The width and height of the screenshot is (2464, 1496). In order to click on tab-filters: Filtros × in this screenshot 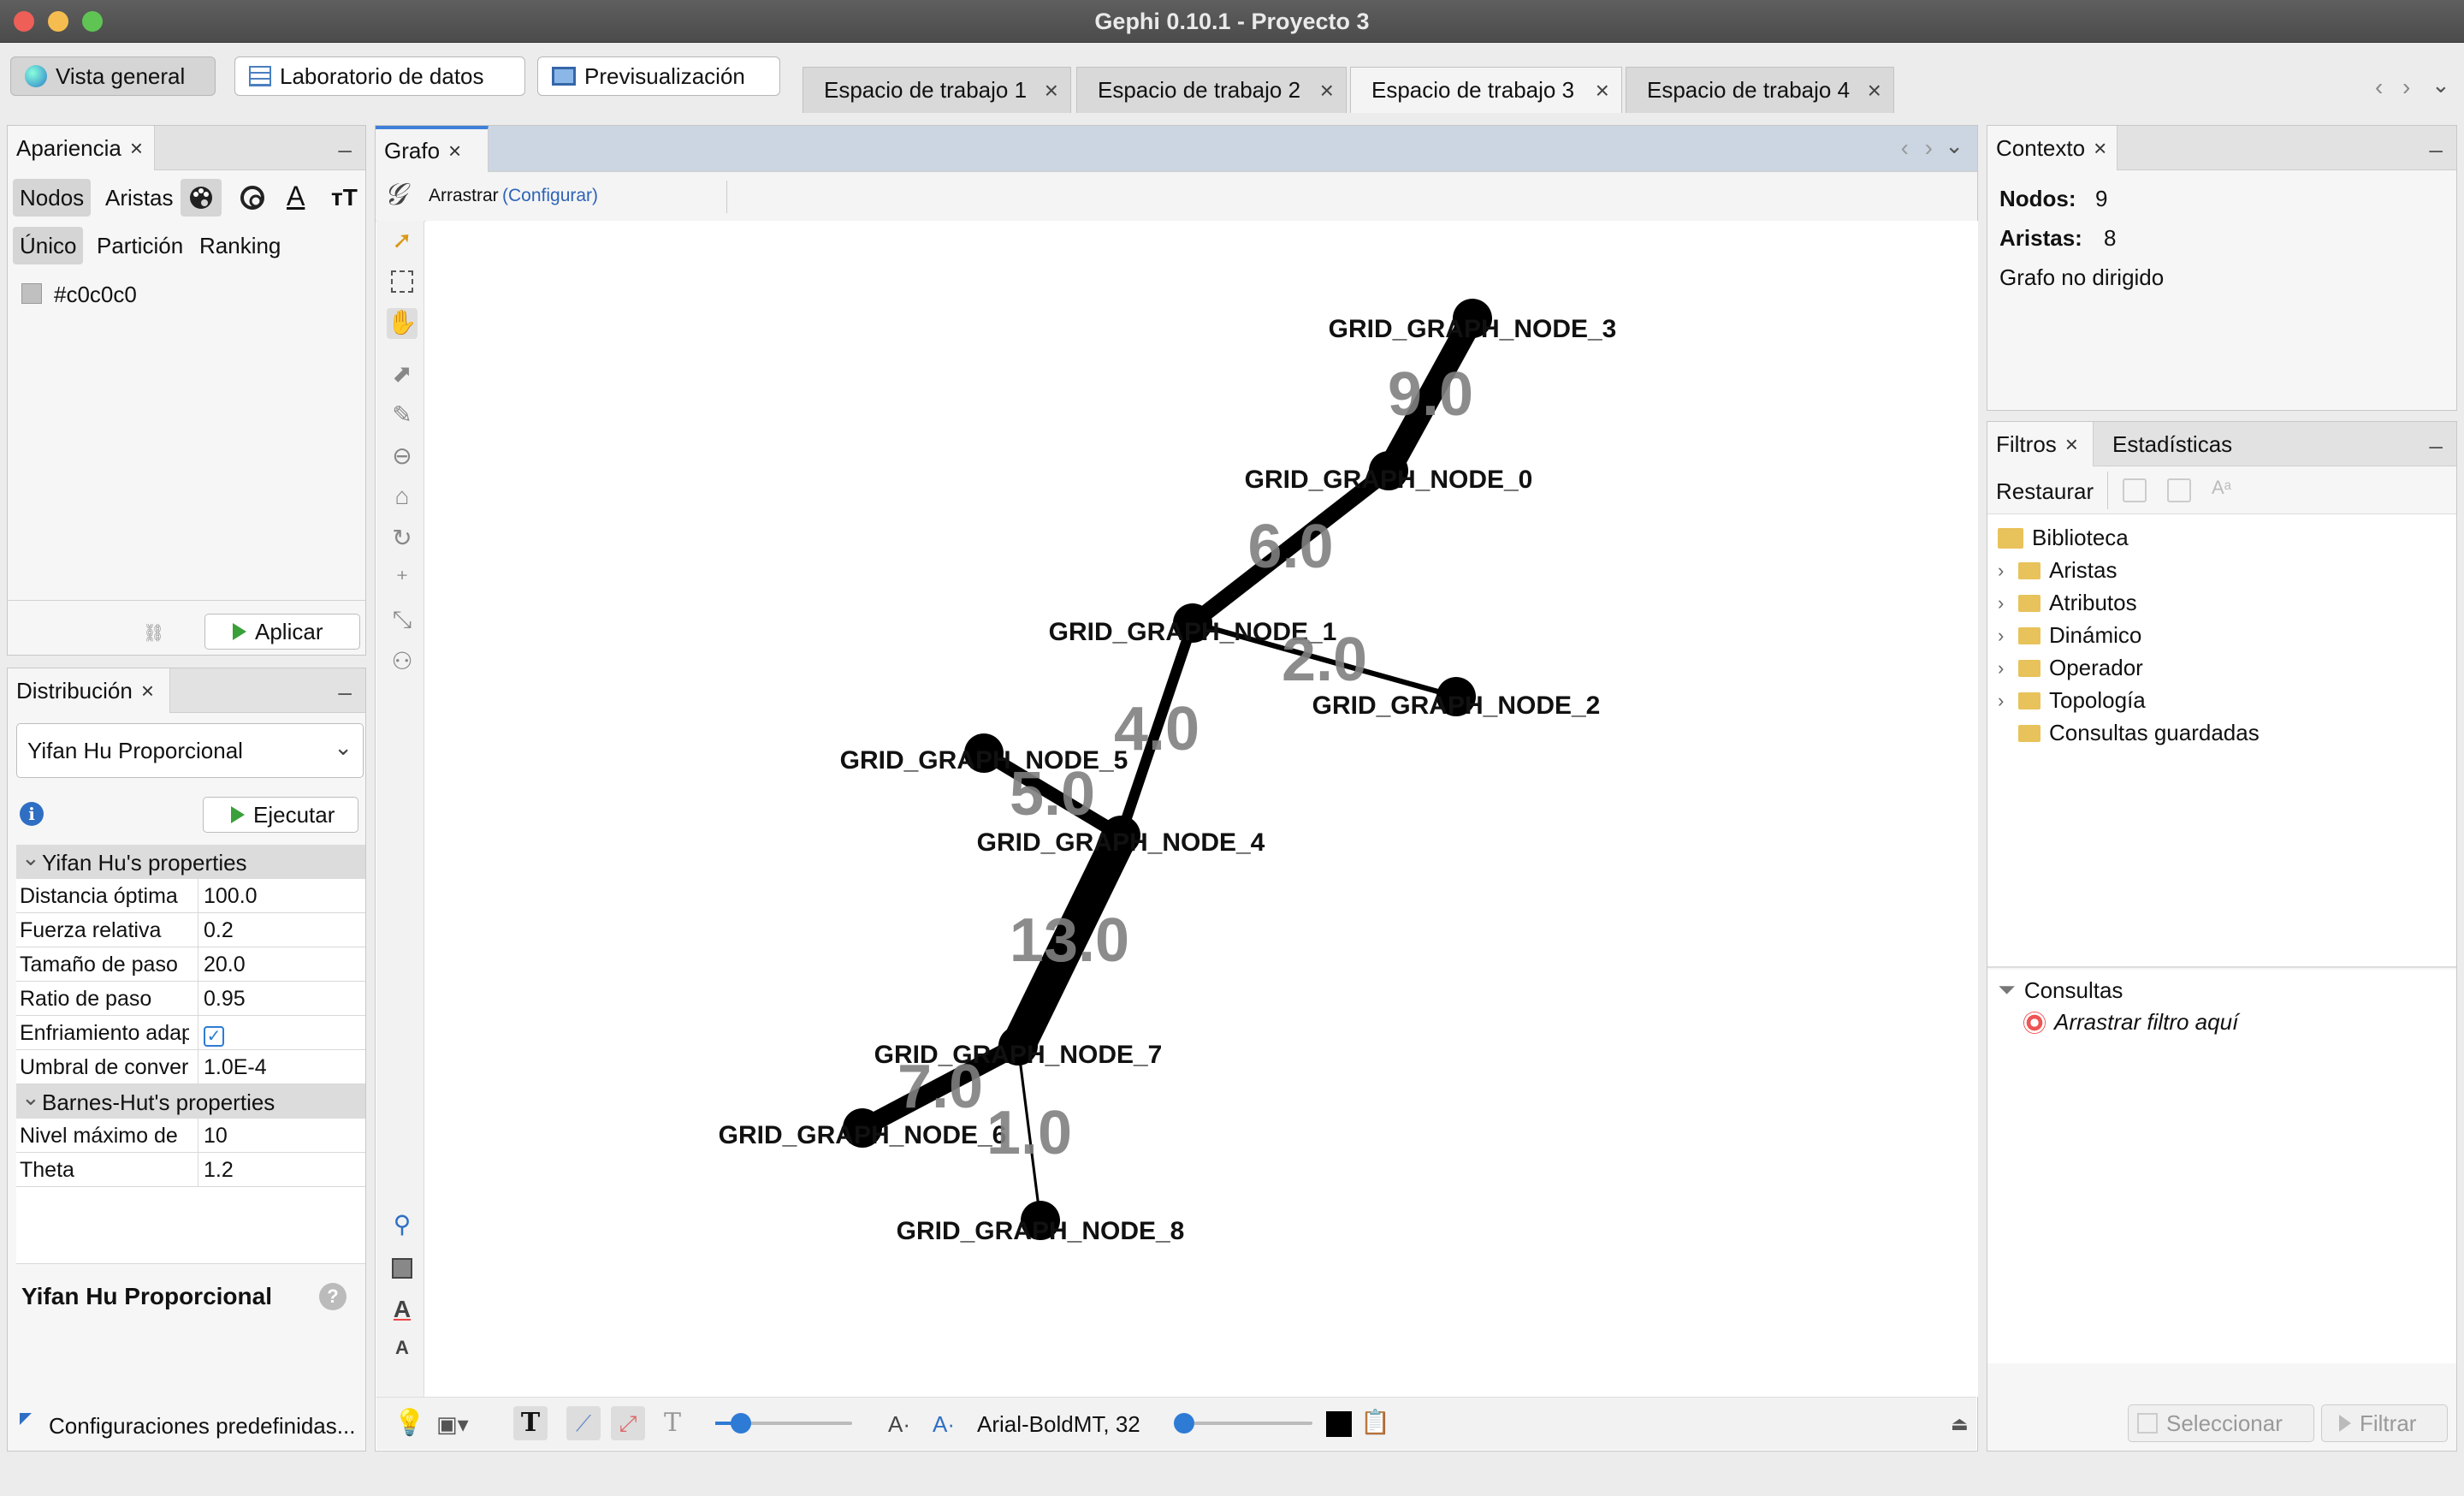, I will do `click(2040, 444)`.